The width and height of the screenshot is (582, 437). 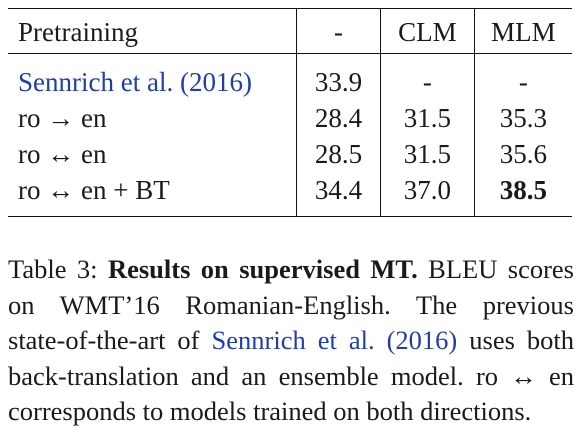 What do you see at coordinates (334, 340) in the screenshot?
I see `caption-citation-link: Sennrich et al. (2016)` at bounding box center [334, 340].